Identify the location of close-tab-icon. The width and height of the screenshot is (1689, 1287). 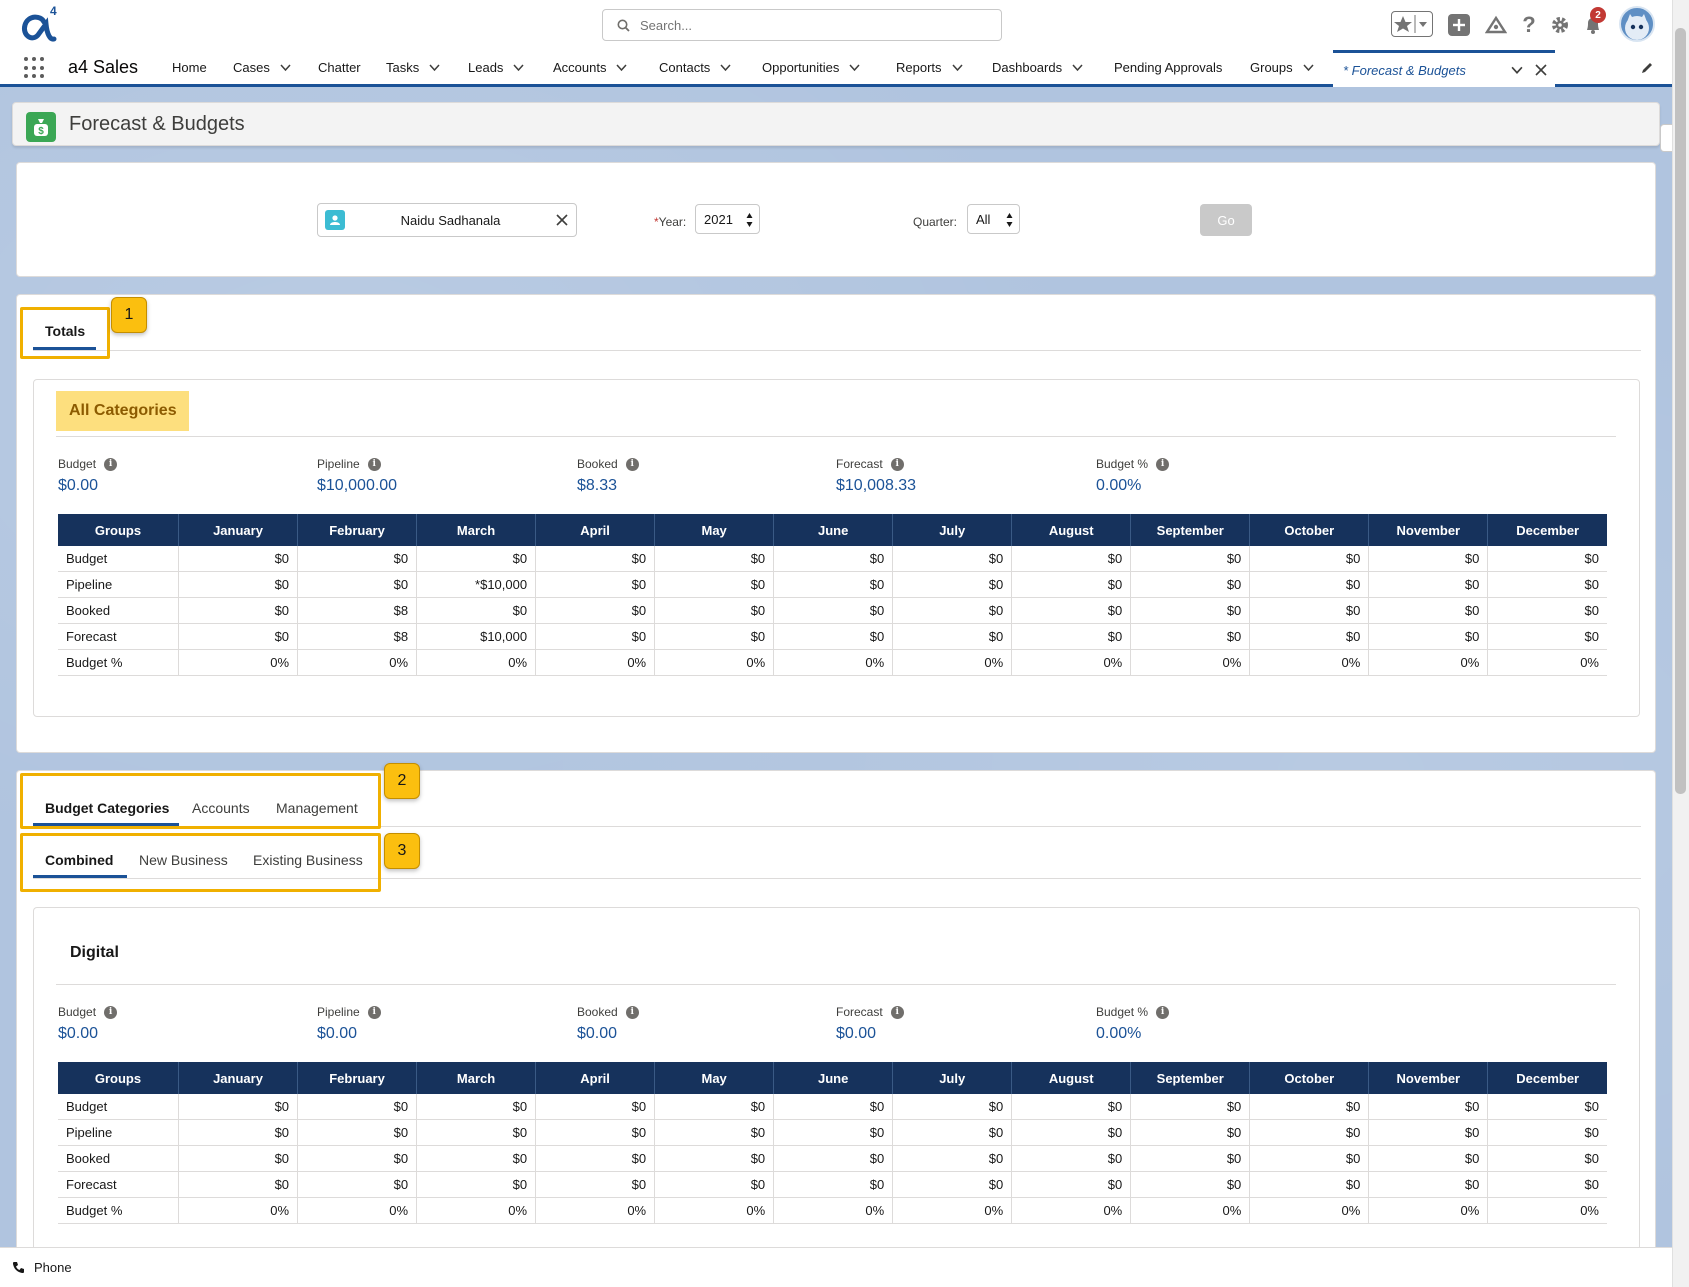
(1541, 70).